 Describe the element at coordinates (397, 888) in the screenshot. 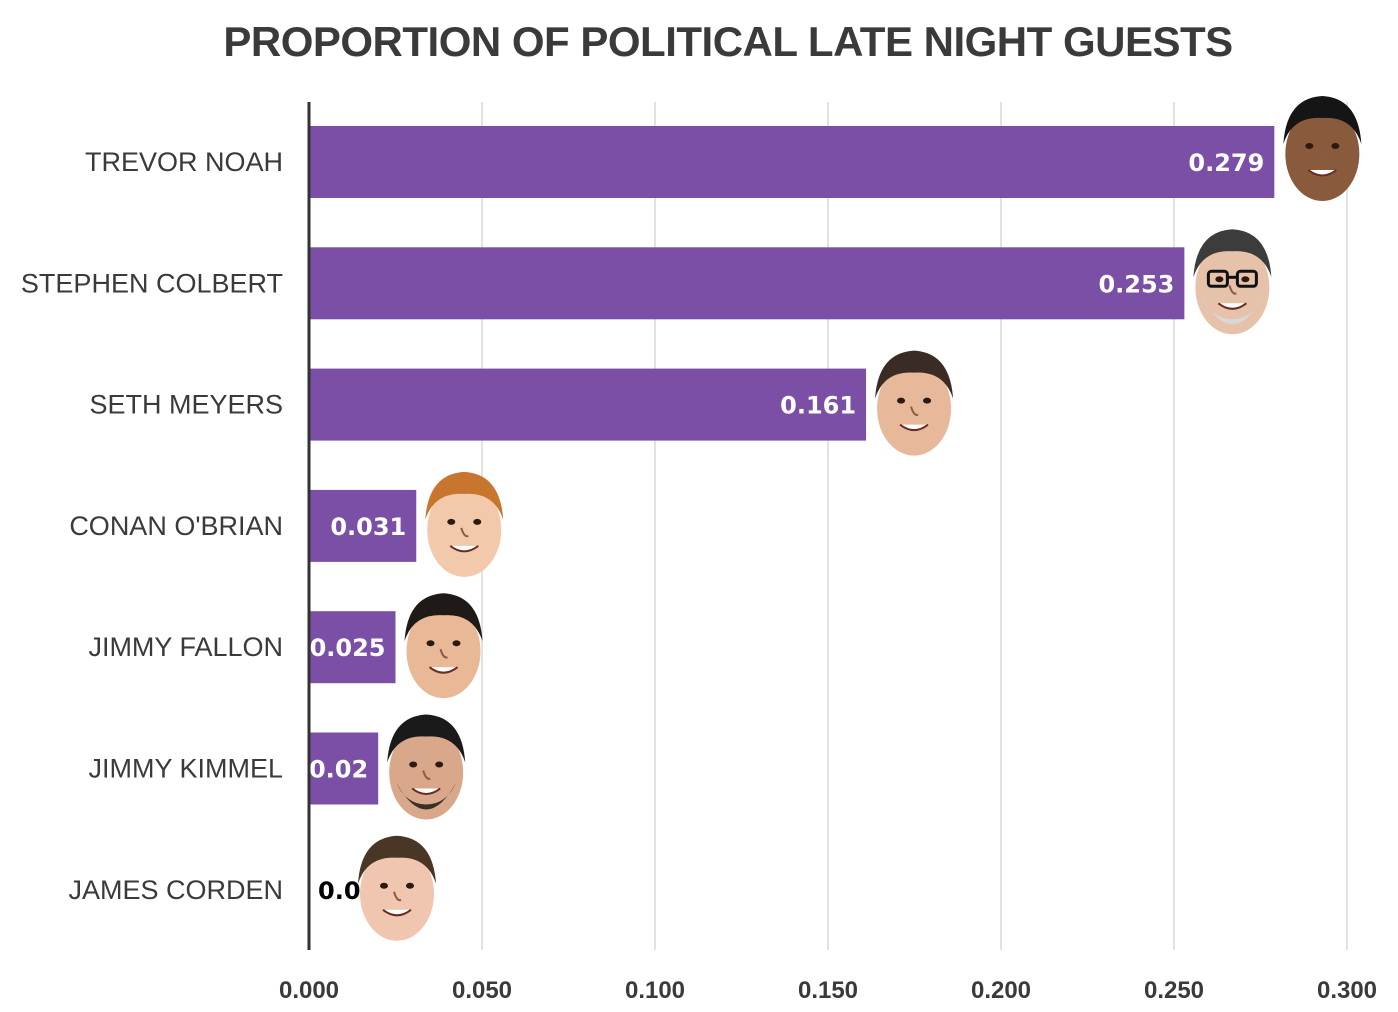

I see `face-james-corden-icon` at that location.